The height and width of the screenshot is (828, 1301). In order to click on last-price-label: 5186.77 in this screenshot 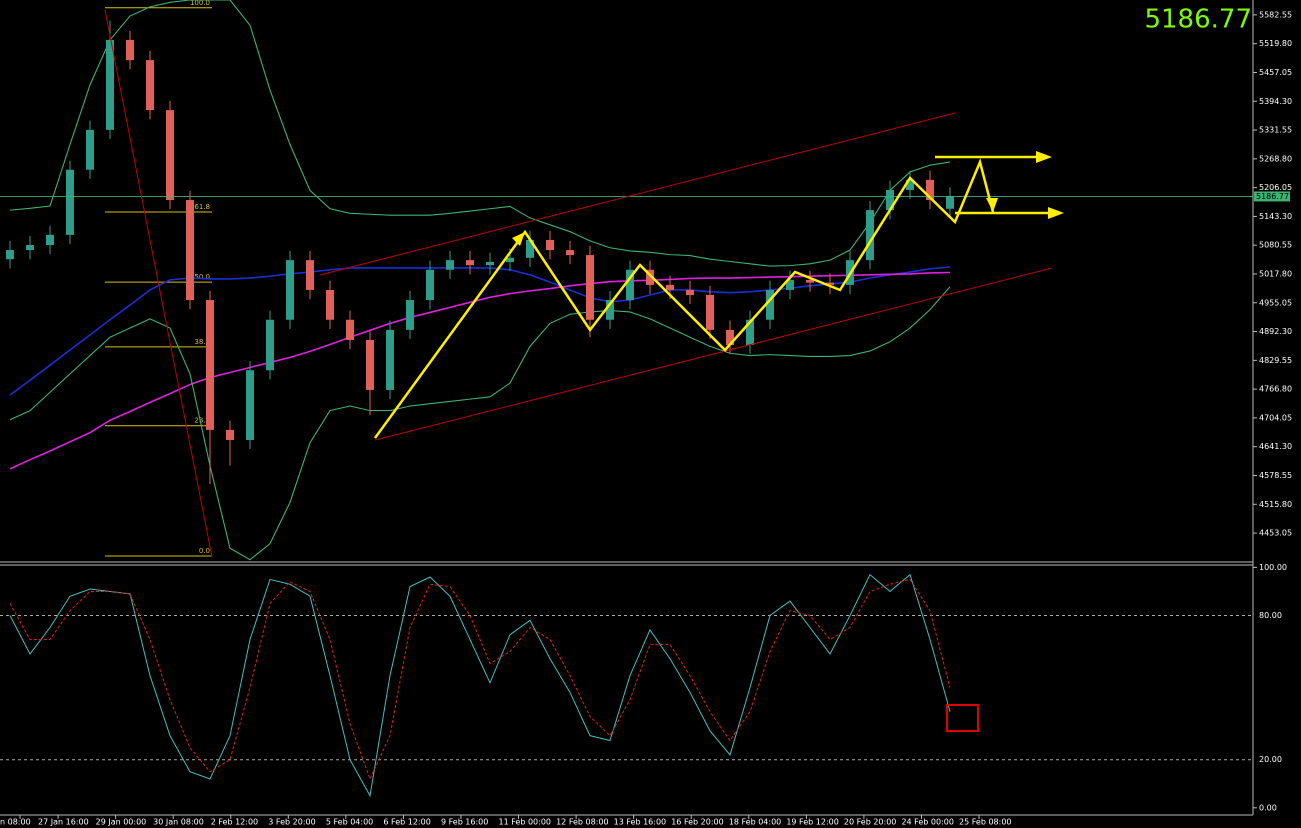, I will do `click(1272, 196)`.